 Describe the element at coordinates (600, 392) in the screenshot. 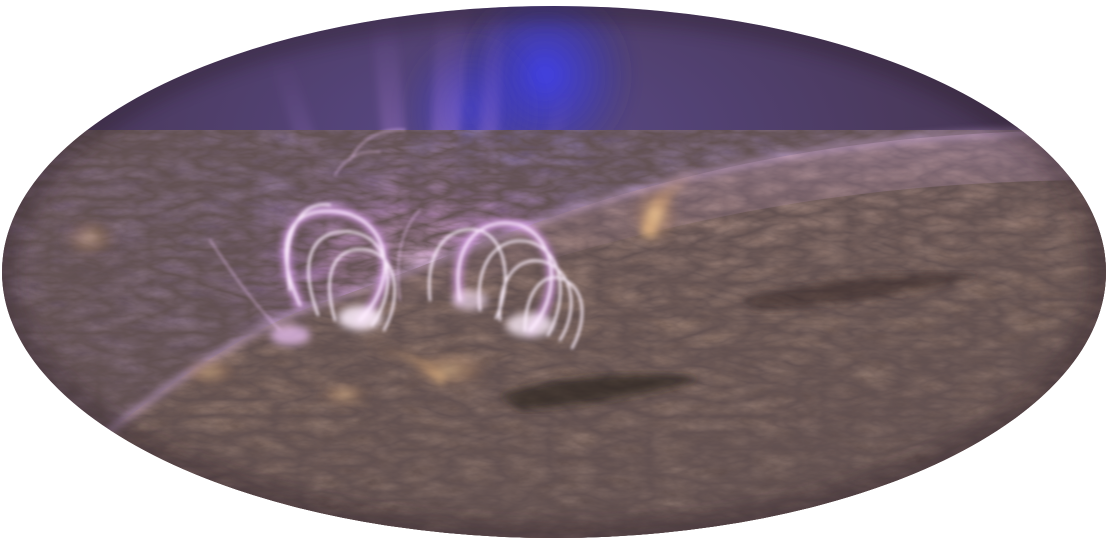

I see `dark-filament` at that location.